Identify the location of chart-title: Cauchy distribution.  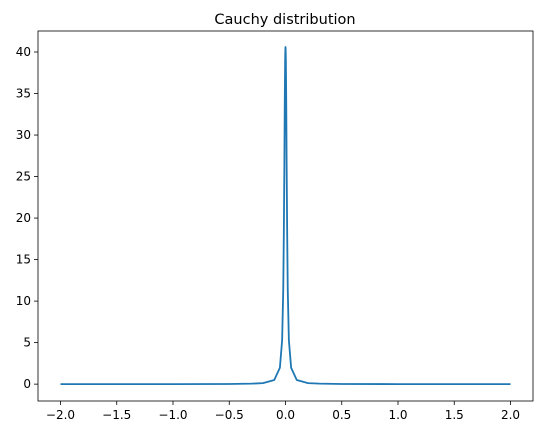
(284, 20).